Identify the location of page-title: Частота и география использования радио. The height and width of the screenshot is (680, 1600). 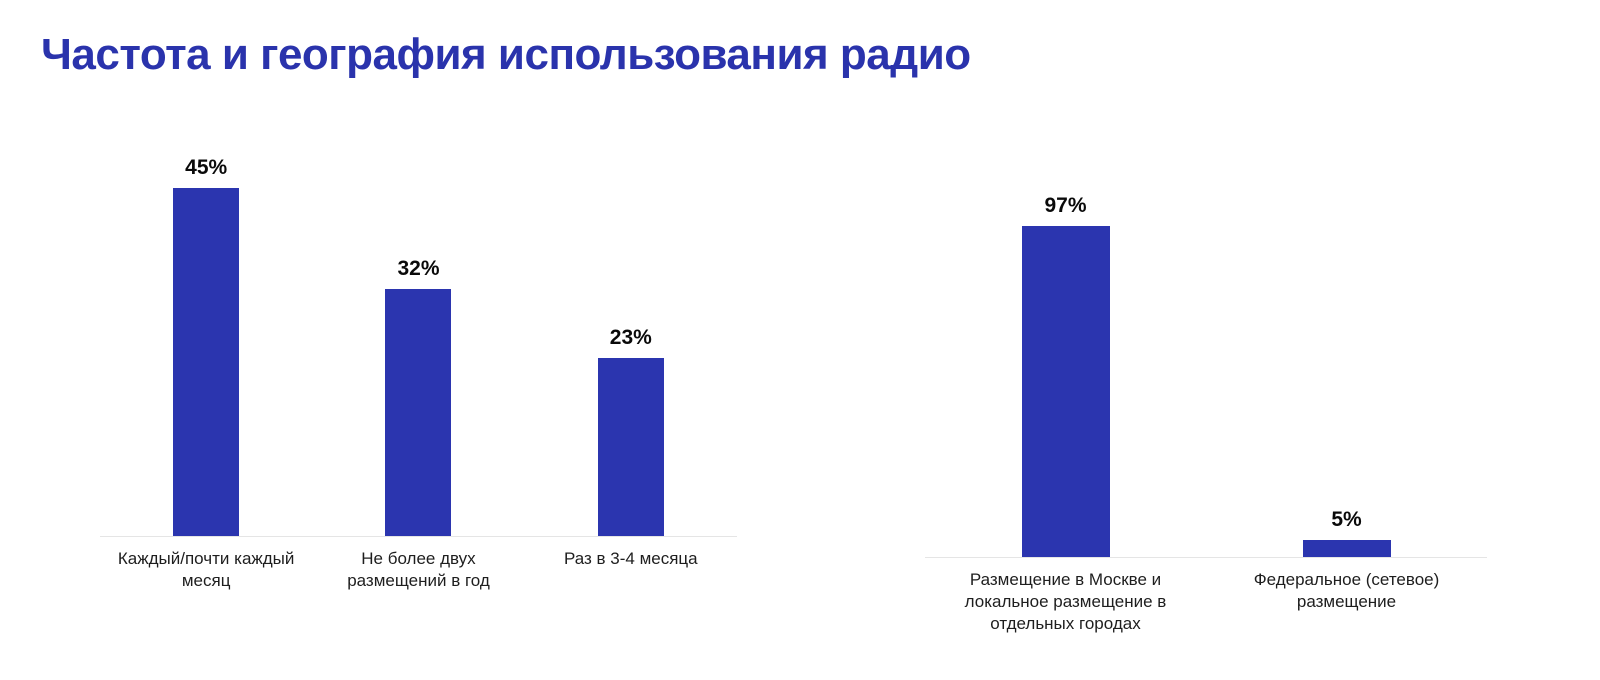
(506, 54).